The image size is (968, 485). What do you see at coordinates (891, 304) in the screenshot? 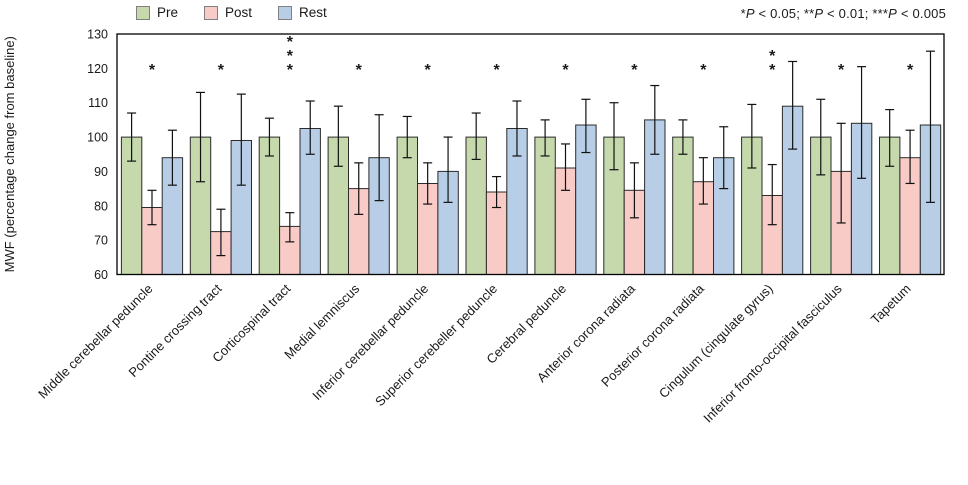
I see `x-category-label: Tapetum` at bounding box center [891, 304].